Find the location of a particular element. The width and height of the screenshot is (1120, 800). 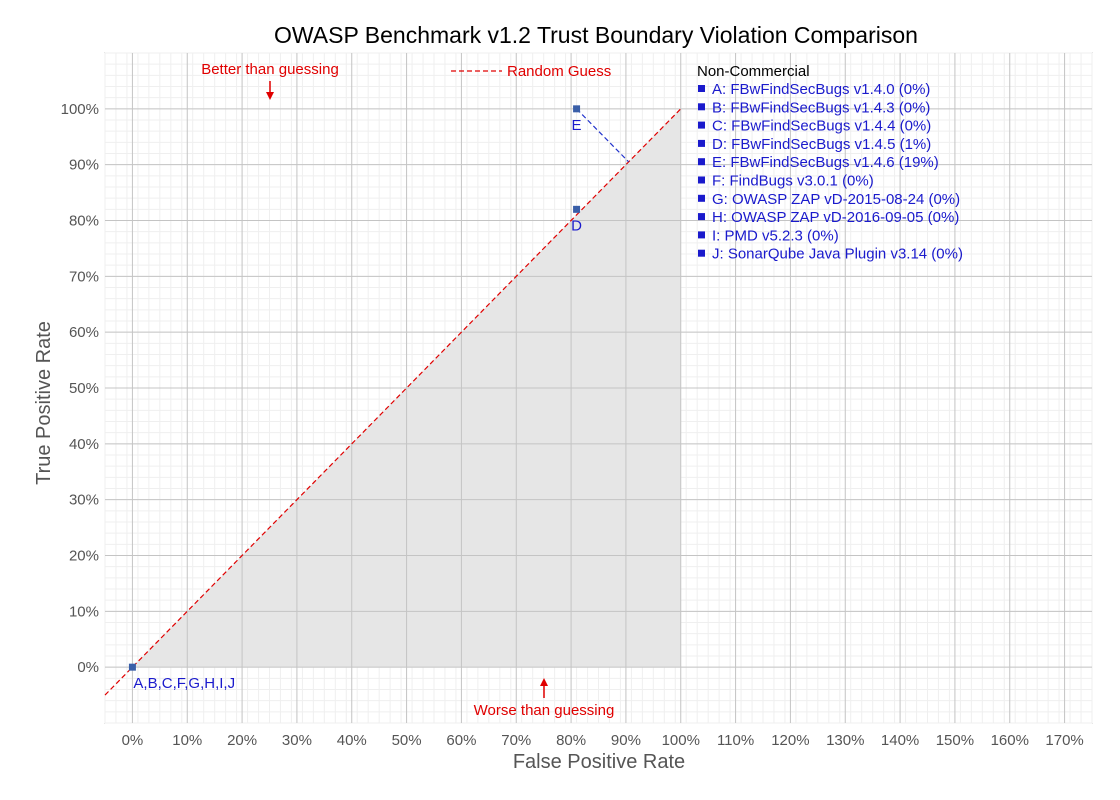

worse-than-guessing-label: Worse than guessing is located at coordinates (544, 710).